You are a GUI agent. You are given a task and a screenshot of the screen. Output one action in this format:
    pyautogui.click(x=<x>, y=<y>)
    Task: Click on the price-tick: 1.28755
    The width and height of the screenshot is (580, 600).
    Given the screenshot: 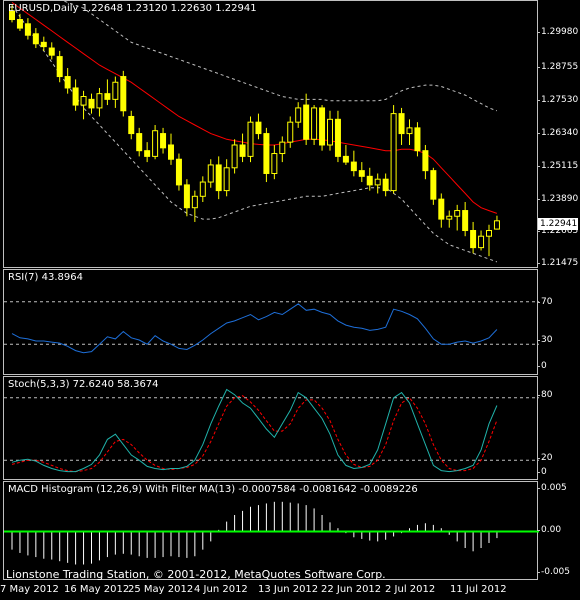 What is the action you would take?
    pyautogui.click(x=557, y=67)
    